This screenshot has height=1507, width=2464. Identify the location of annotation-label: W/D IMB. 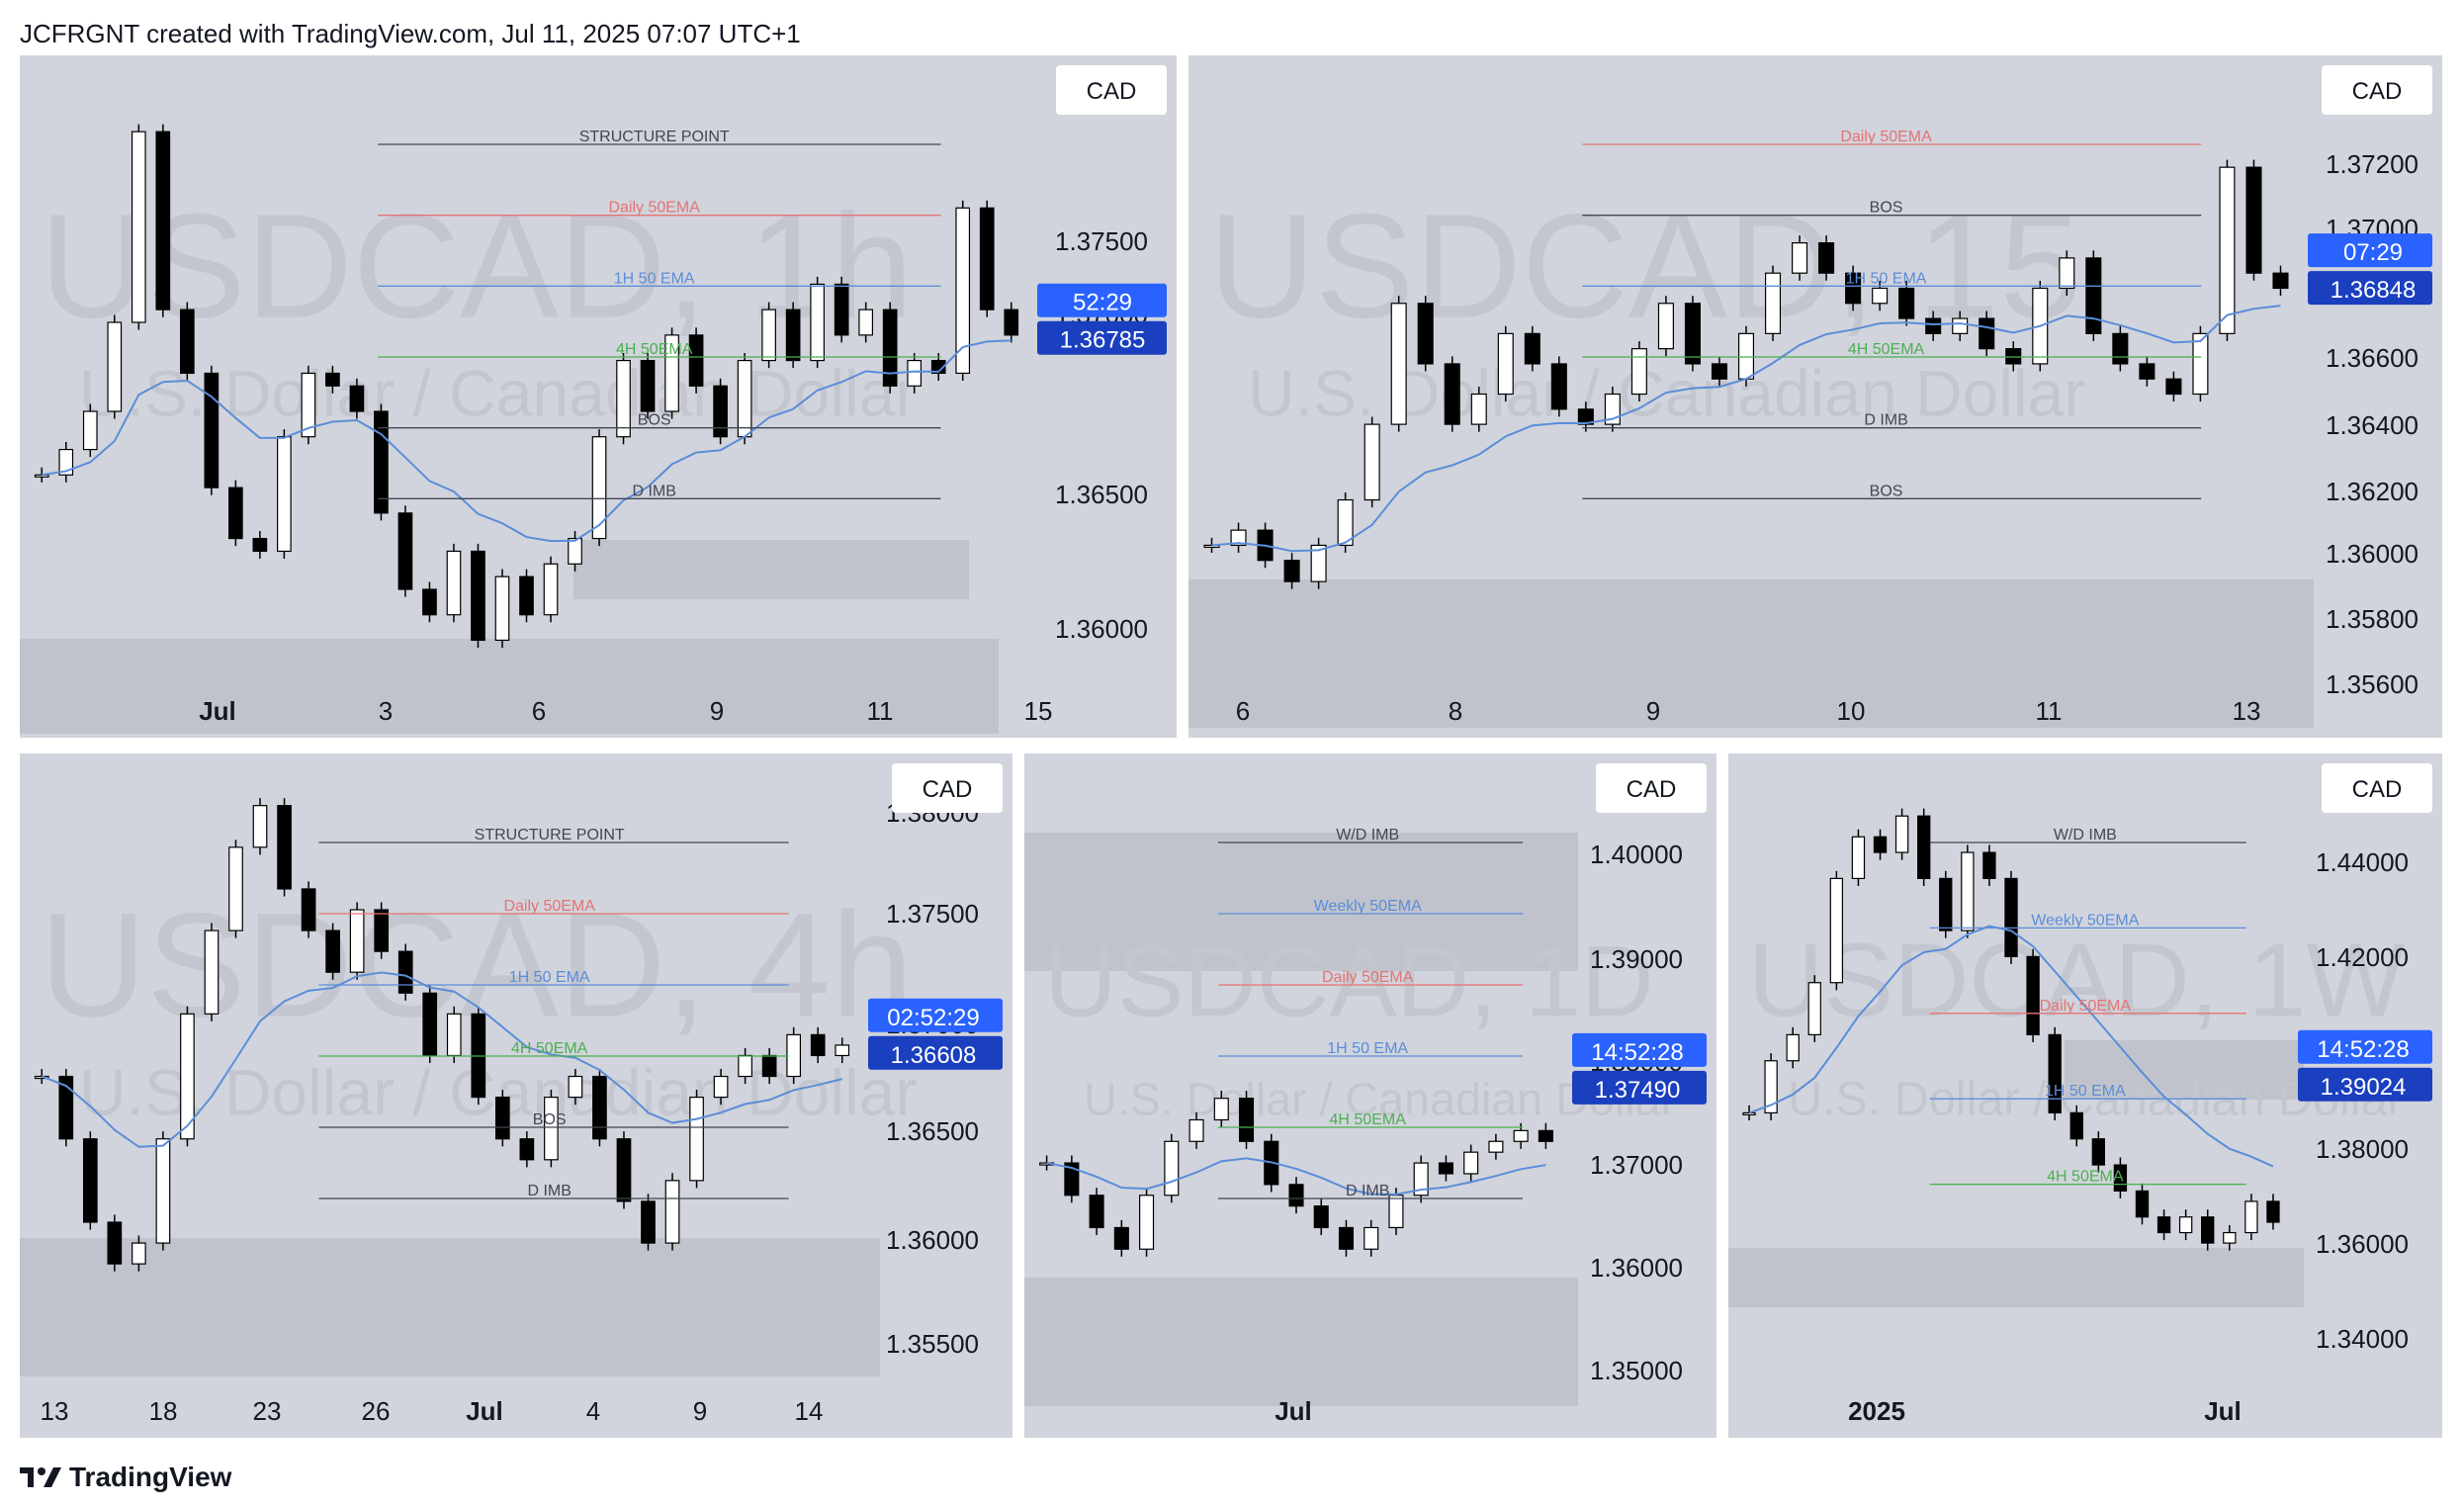
(2086, 835).